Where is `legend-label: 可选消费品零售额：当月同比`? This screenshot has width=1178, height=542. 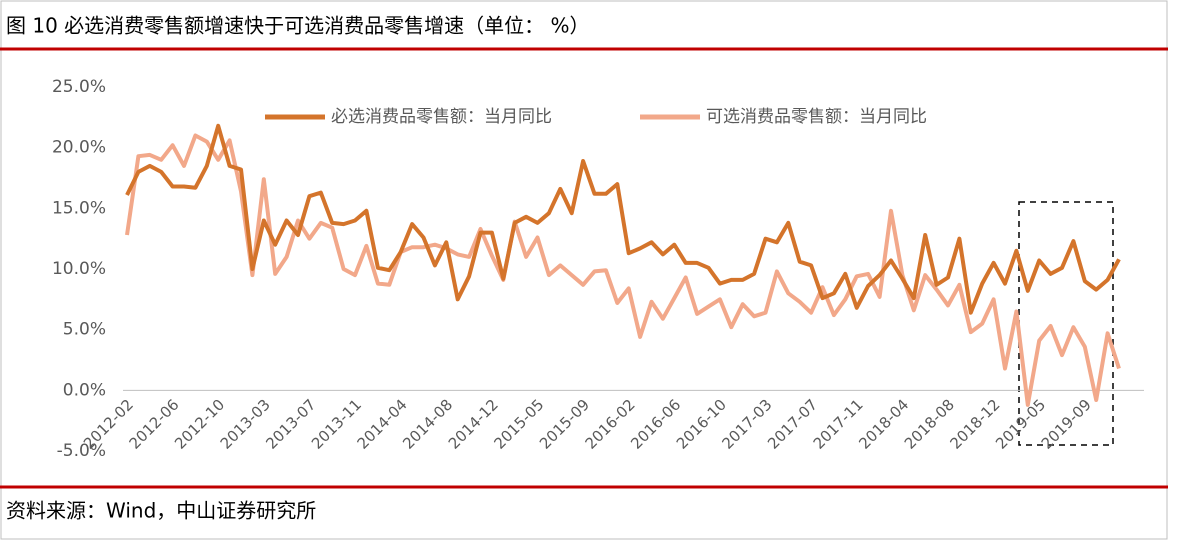 legend-label: 可选消费品零售额：当月同比 is located at coordinates (816, 117).